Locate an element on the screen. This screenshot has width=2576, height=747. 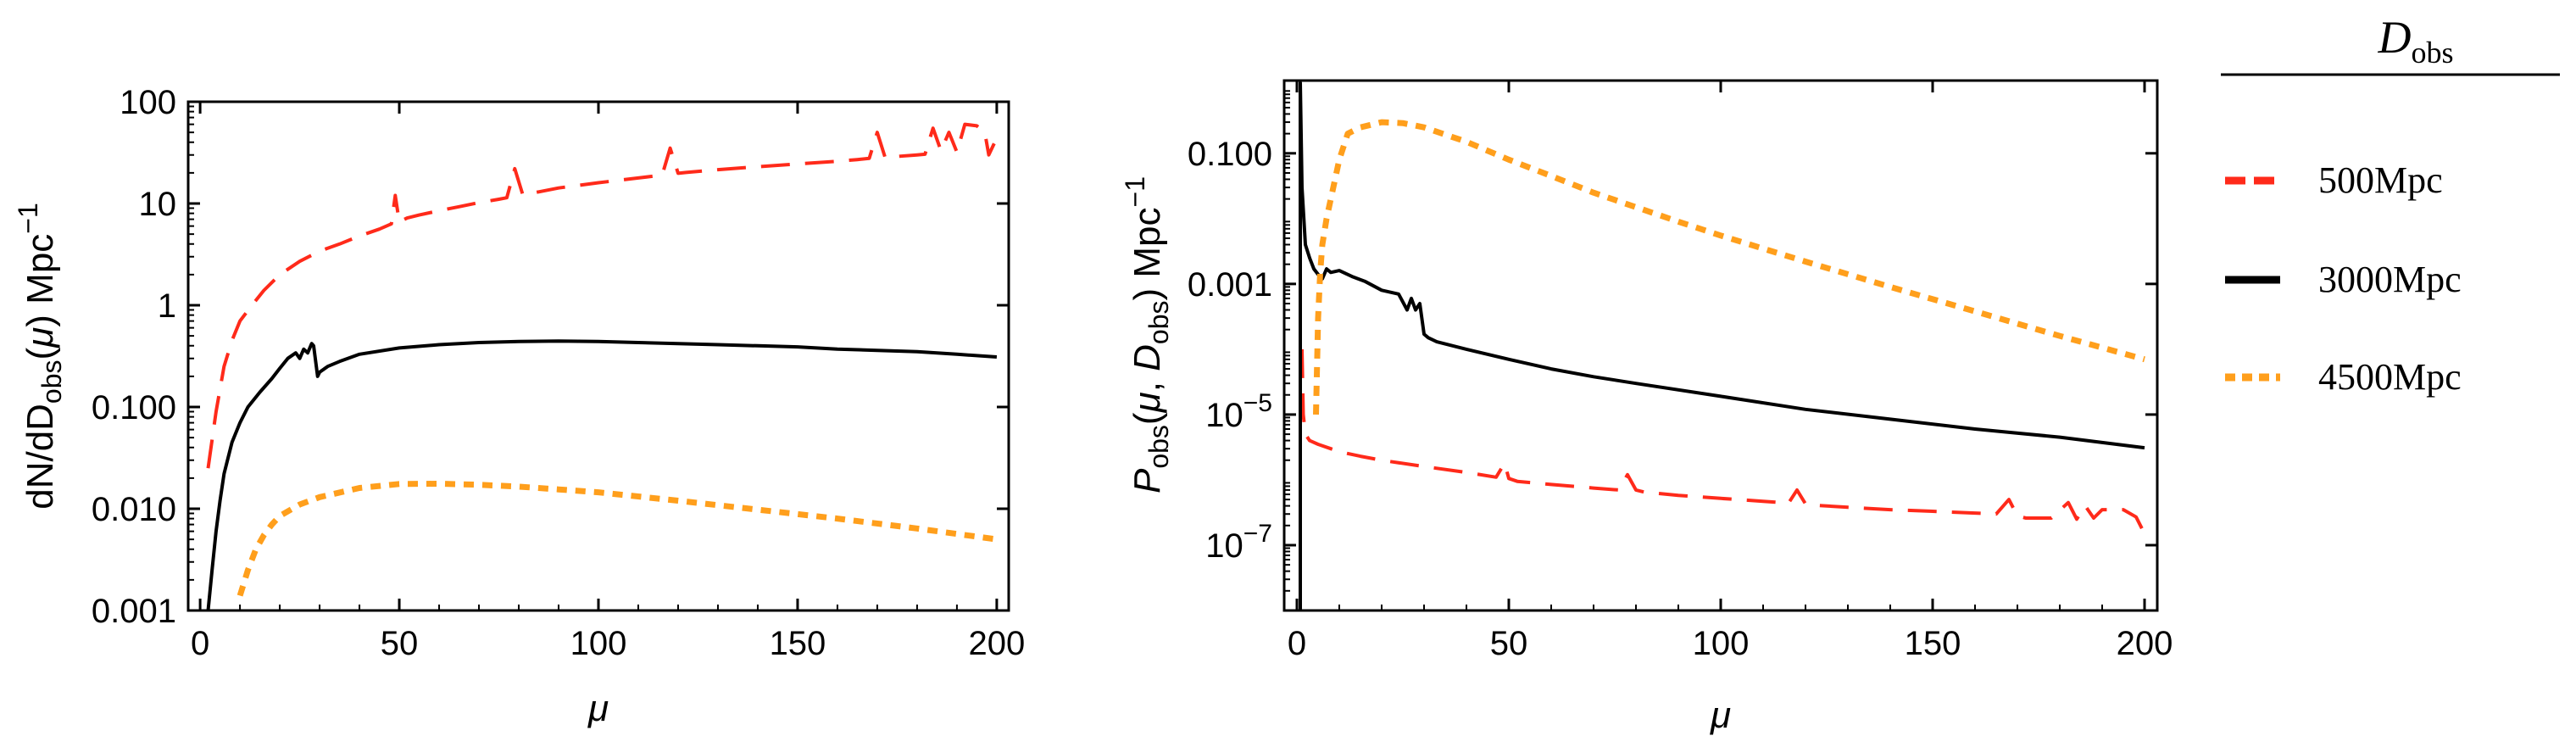
left-chart-ytick-label: 0.001 is located at coordinates (134, 611).